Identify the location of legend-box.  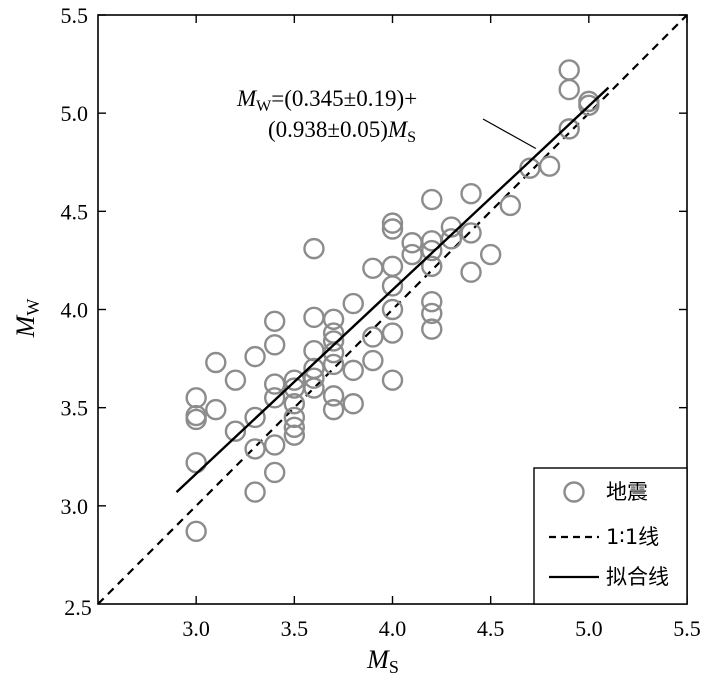
(610, 536).